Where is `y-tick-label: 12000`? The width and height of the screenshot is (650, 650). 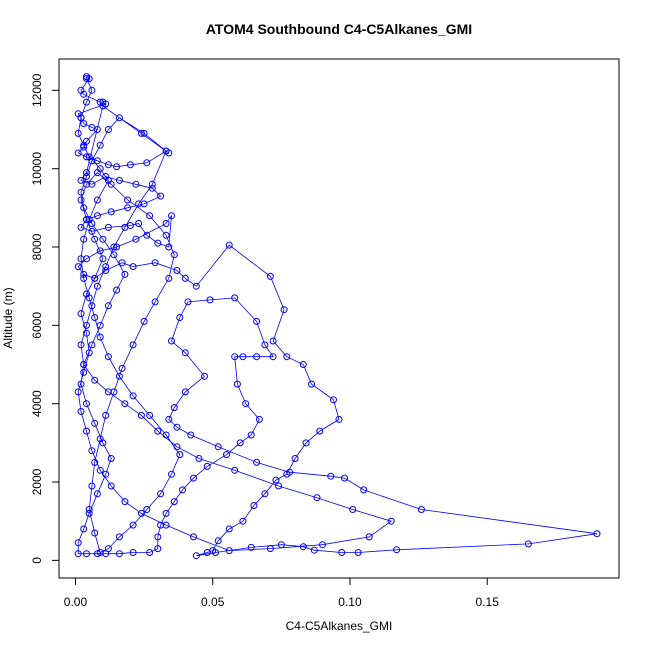 y-tick-label: 12000 is located at coordinates (37, 90).